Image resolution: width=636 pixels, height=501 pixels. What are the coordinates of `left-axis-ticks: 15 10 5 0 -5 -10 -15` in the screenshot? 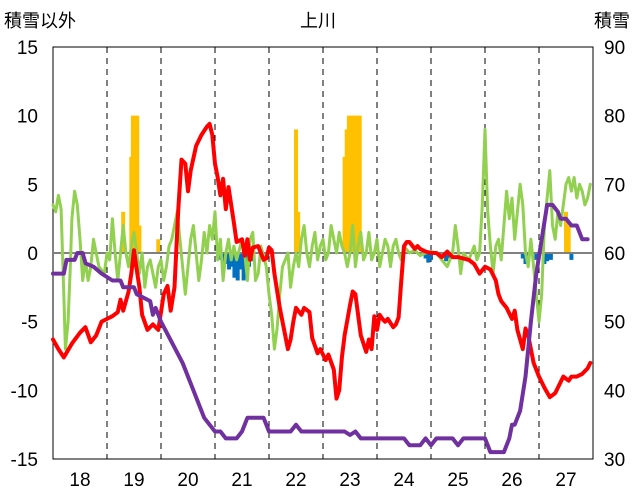 It's located at (24, 254).